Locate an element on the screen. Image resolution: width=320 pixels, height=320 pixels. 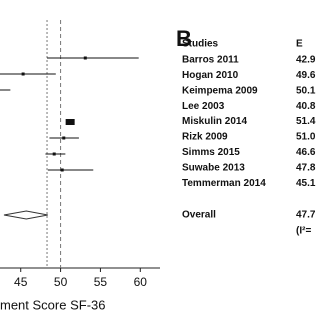
overall-label: Overall is located at coordinates (199, 215).